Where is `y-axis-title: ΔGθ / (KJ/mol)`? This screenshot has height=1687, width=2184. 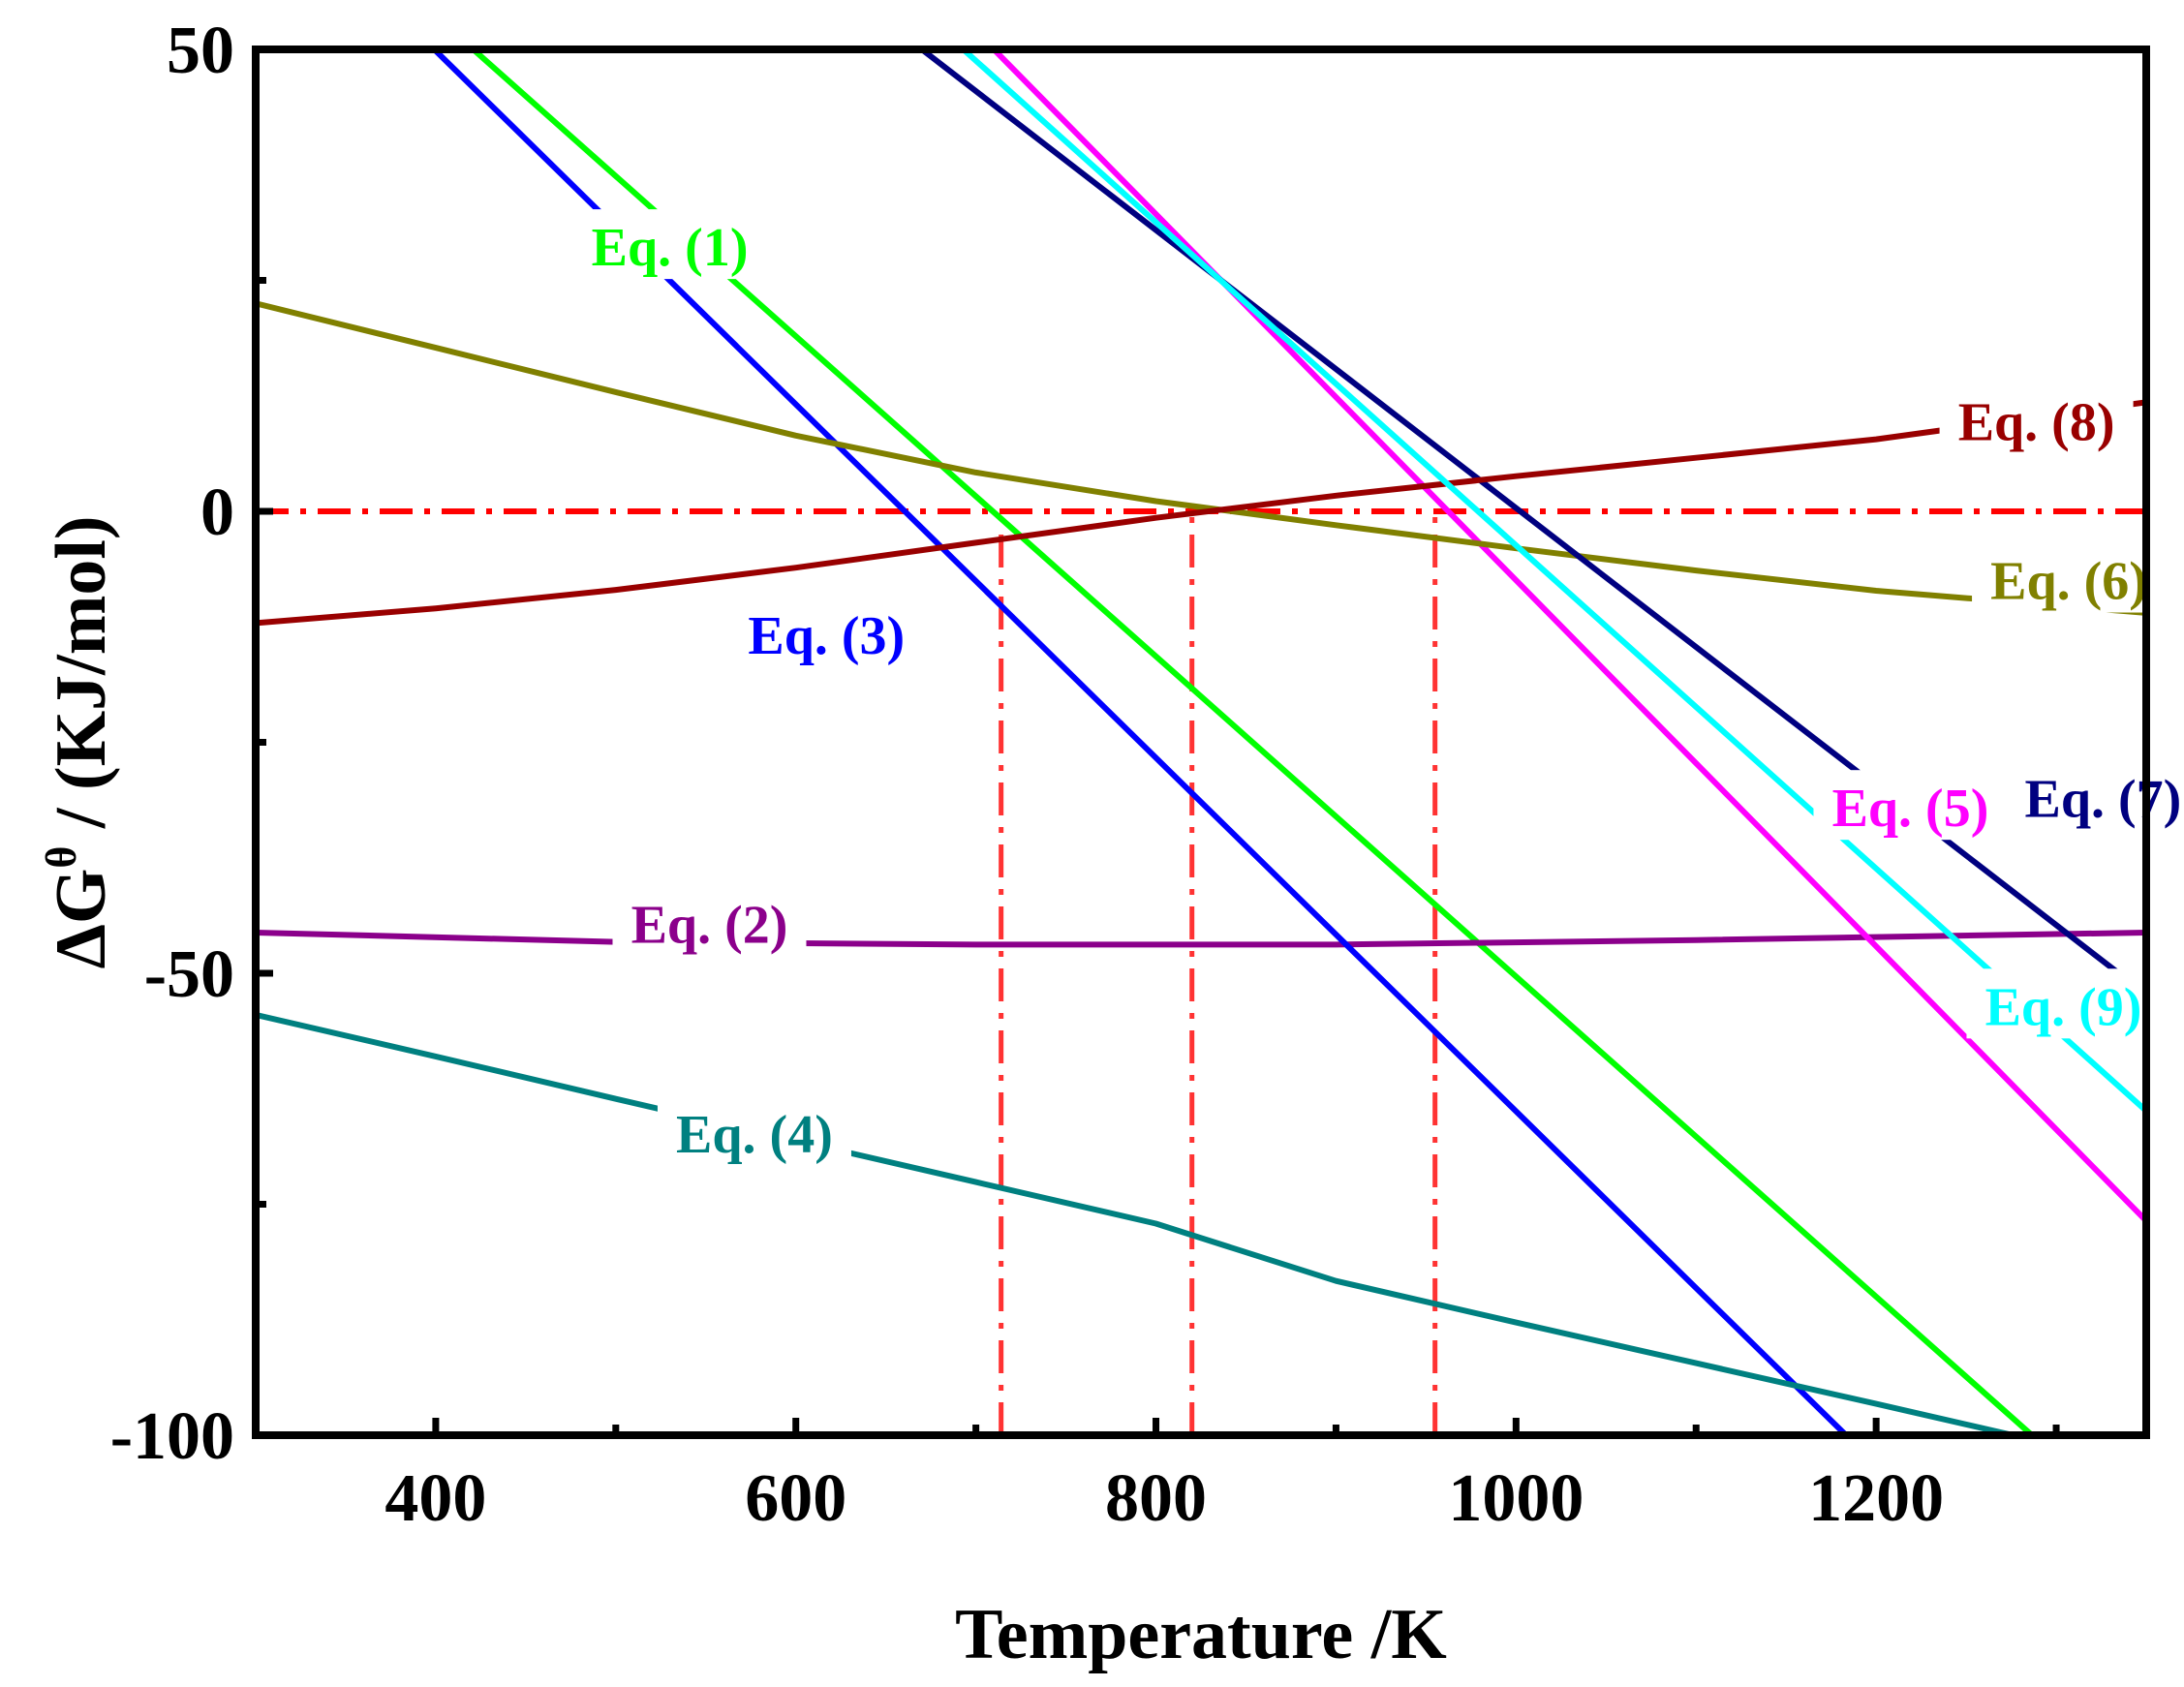
y-axis-title: ΔGθ / (KJ/mol) is located at coordinates (79, 742).